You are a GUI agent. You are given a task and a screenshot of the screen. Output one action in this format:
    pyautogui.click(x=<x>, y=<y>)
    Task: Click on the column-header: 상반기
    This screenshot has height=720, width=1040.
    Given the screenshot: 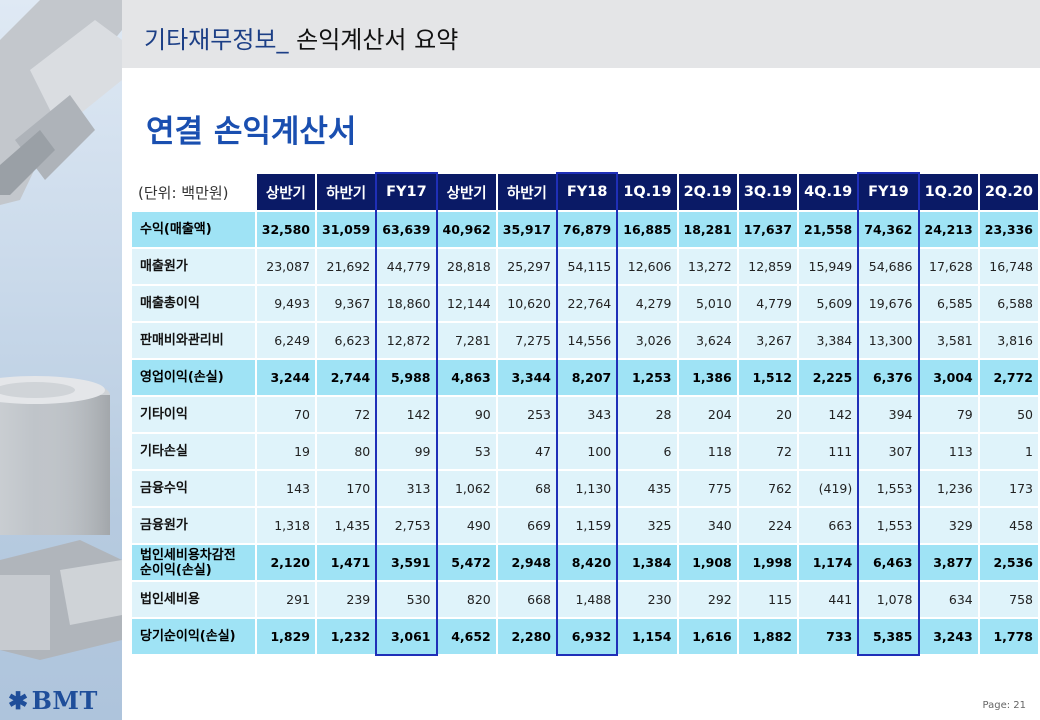 What is the action you would take?
    pyautogui.click(x=466, y=192)
    